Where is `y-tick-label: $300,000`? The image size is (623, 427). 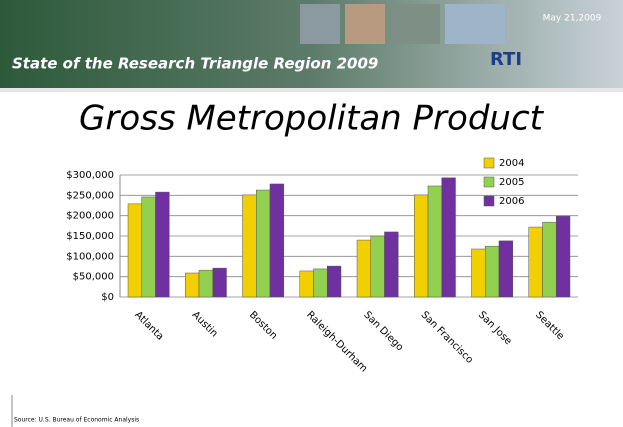 y-tick-label: $300,000 is located at coordinates (90, 175).